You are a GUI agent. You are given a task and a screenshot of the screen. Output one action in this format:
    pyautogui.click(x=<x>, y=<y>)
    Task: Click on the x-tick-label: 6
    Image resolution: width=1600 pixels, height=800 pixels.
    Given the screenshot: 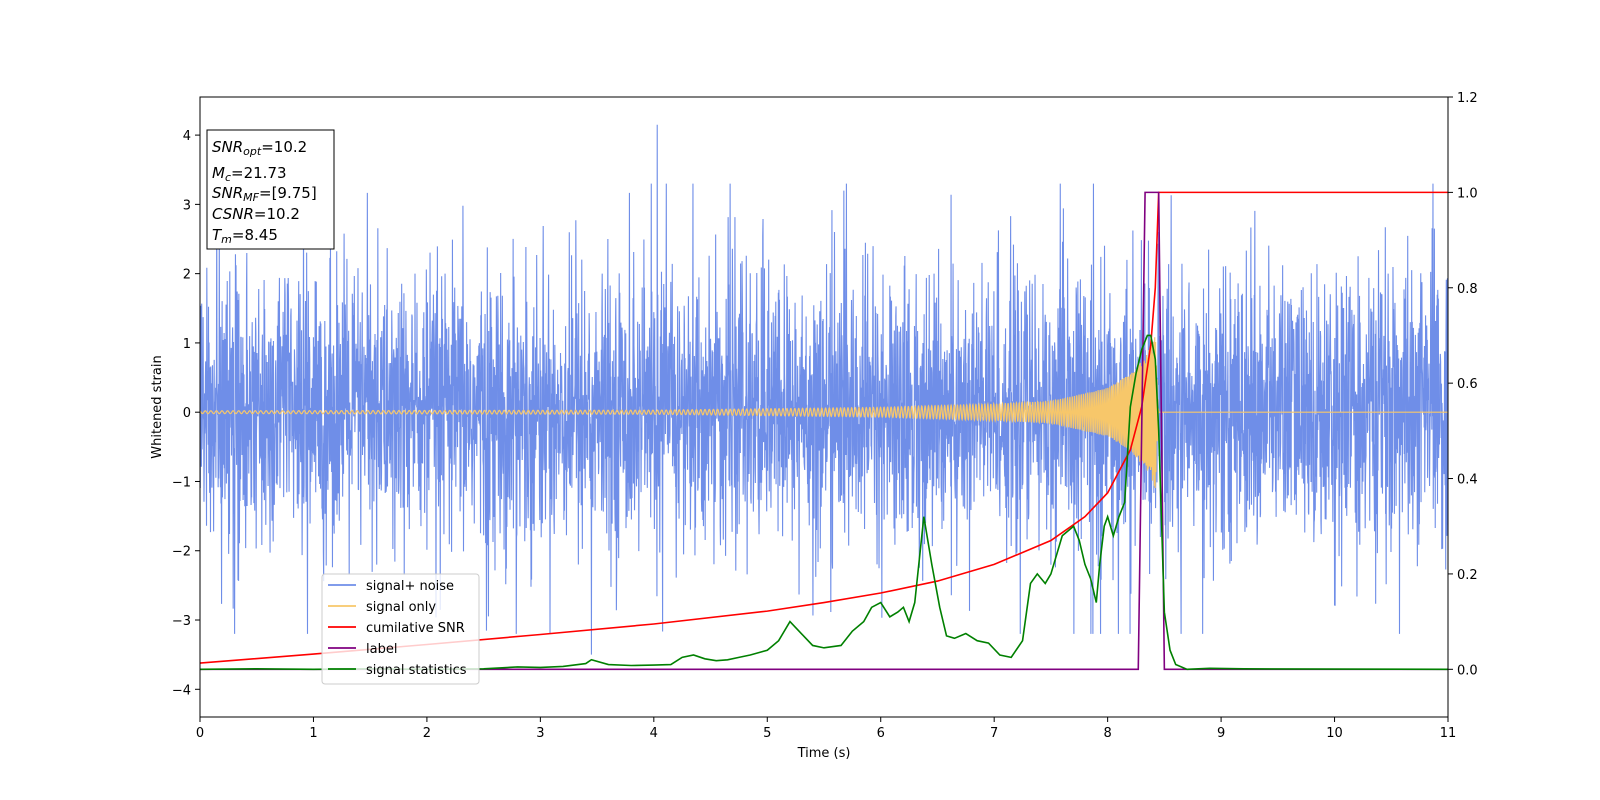 What is the action you would take?
    pyautogui.click(x=881, y=733)
    